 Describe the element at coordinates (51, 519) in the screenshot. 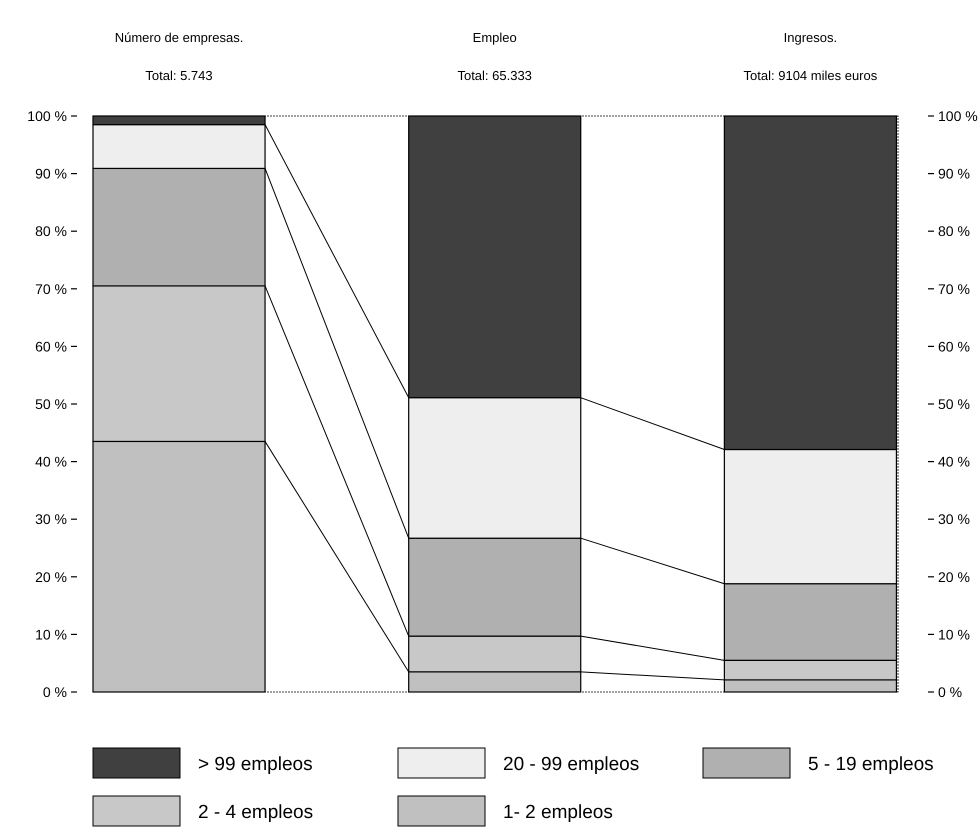

I see `y-tick-label: 30 %` at that location.